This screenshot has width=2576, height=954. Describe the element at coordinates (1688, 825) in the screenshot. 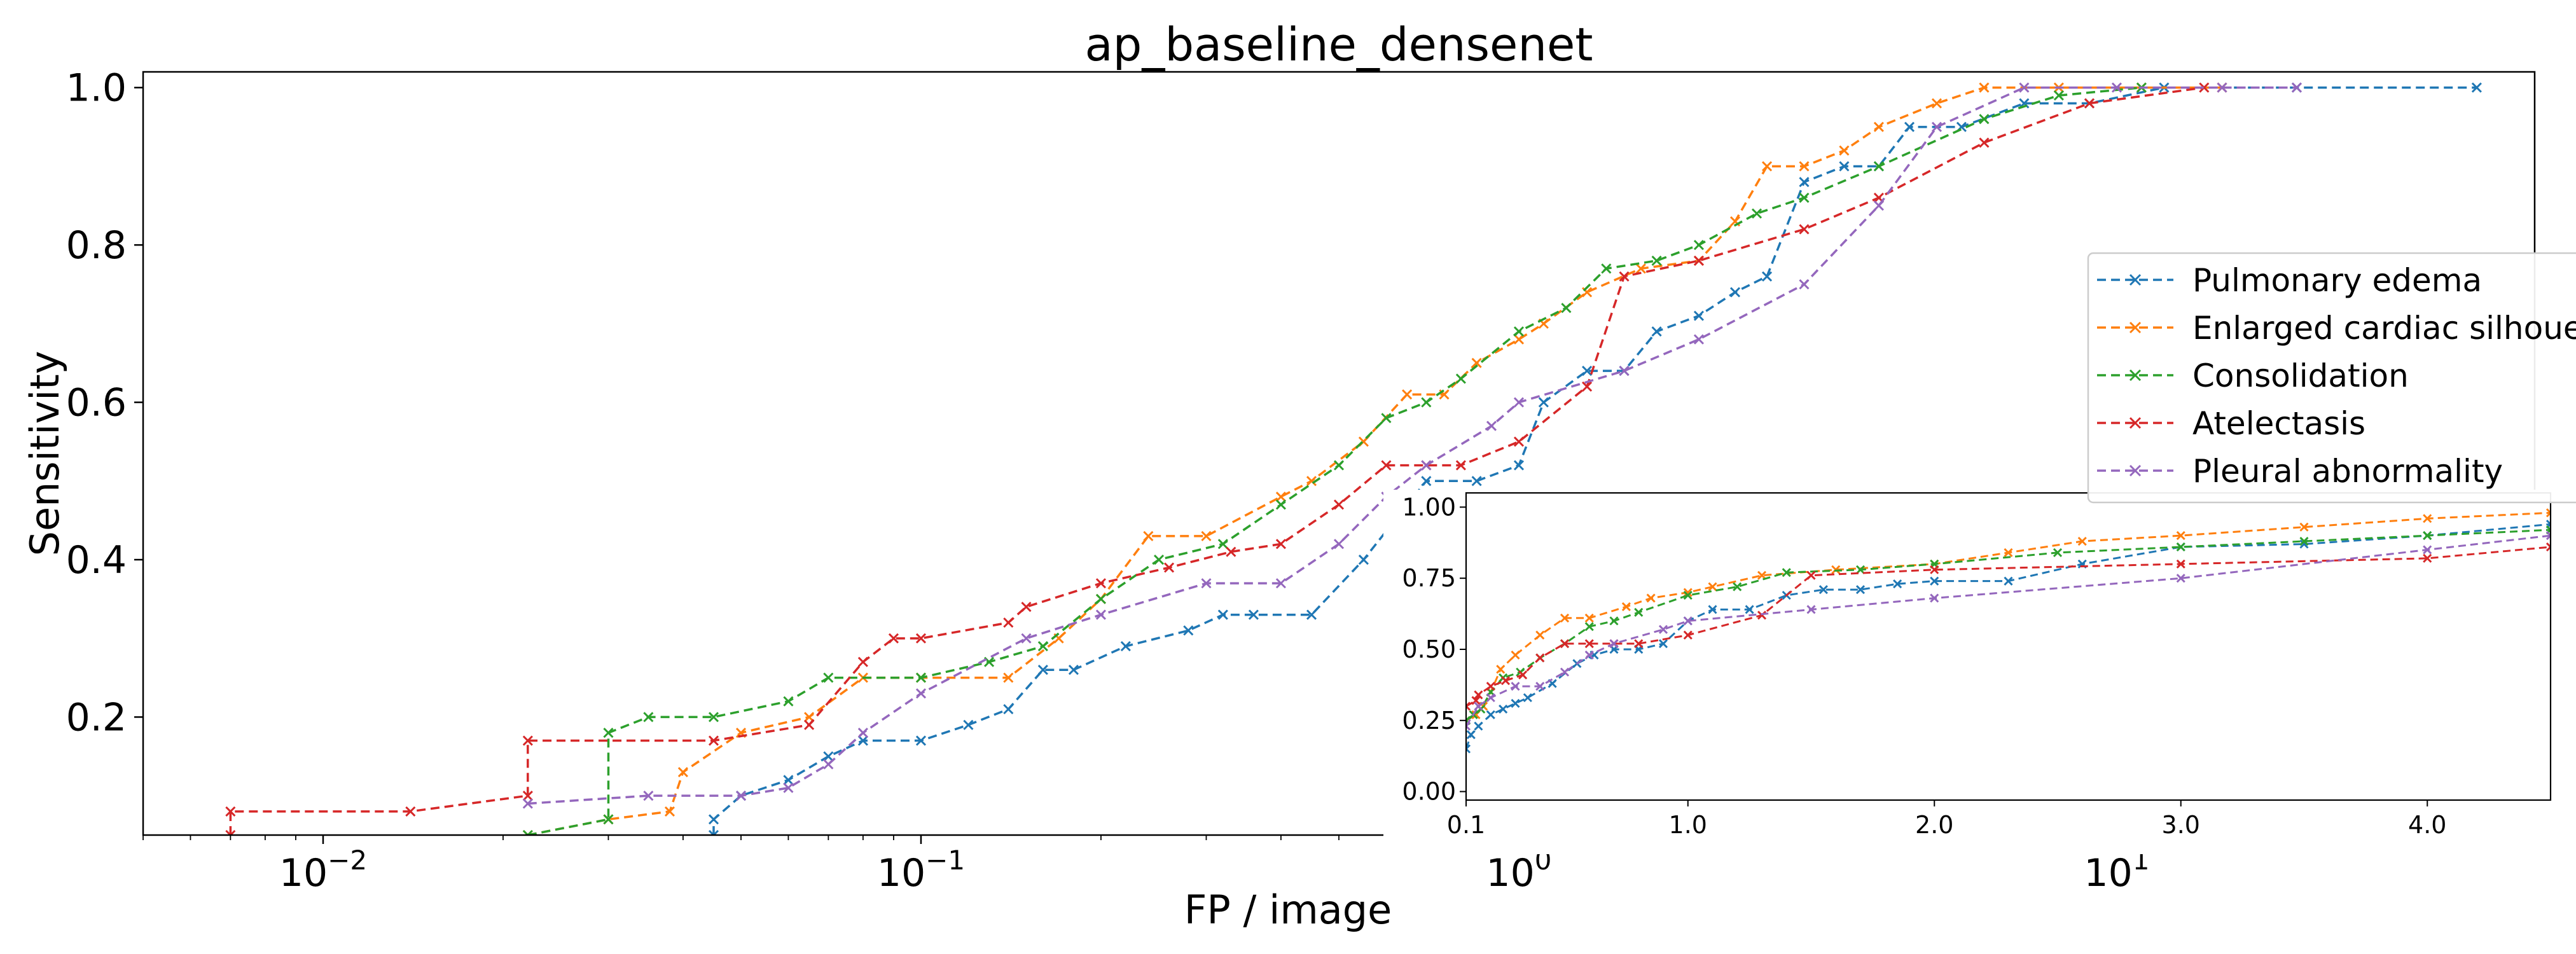

I see `inset-x-tick-label: 1.0` at that location.